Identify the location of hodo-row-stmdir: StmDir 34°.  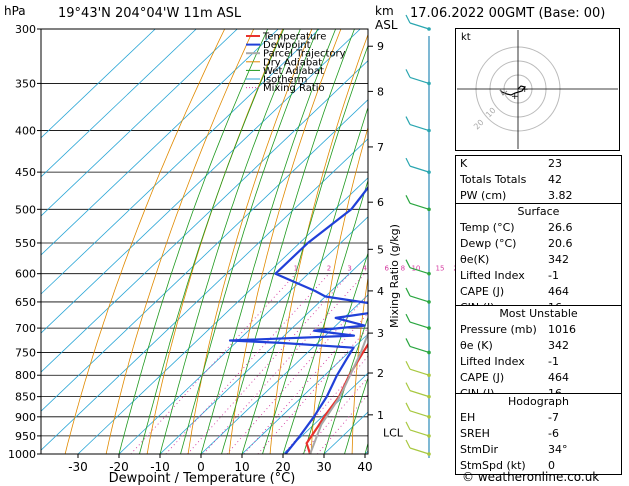
(514, 449).